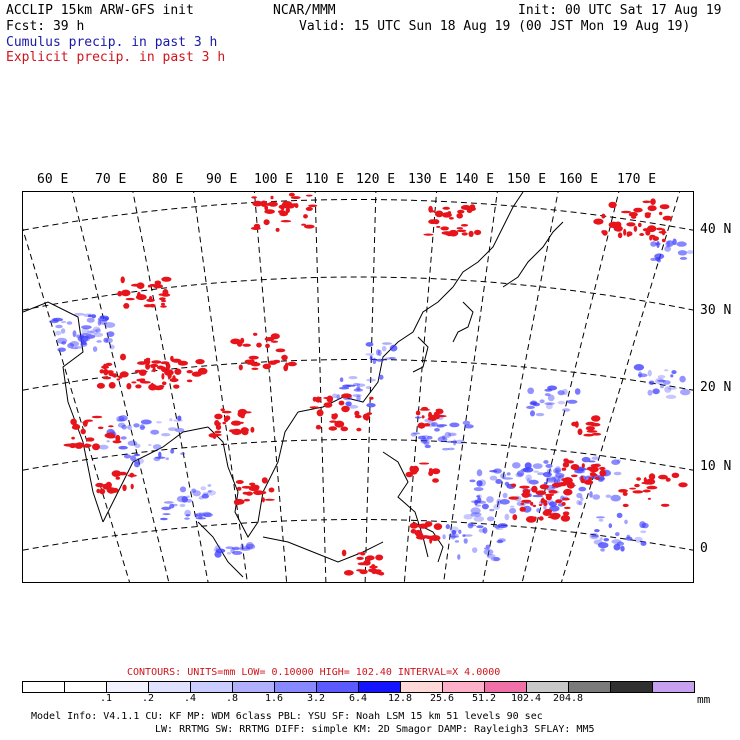 Image resolution: width=740 pixels, height=740 pixels. I want to click on colorbar-tick-label: .1, so click(106, 698).